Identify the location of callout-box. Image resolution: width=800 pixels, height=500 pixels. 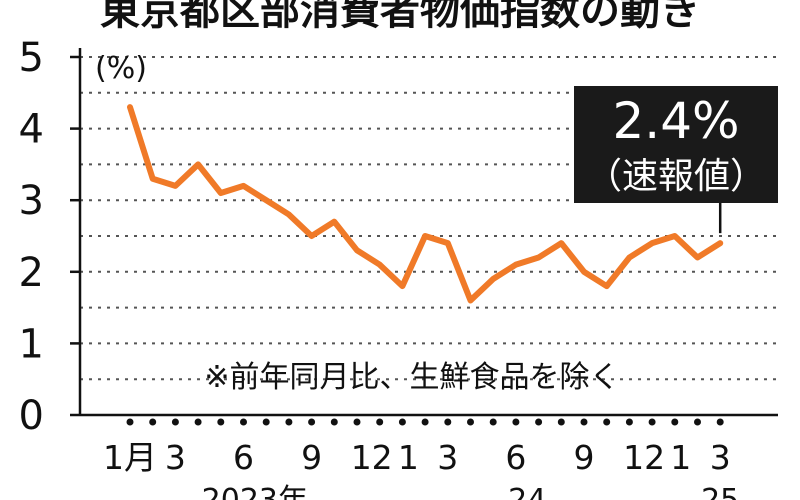
(676, 144).